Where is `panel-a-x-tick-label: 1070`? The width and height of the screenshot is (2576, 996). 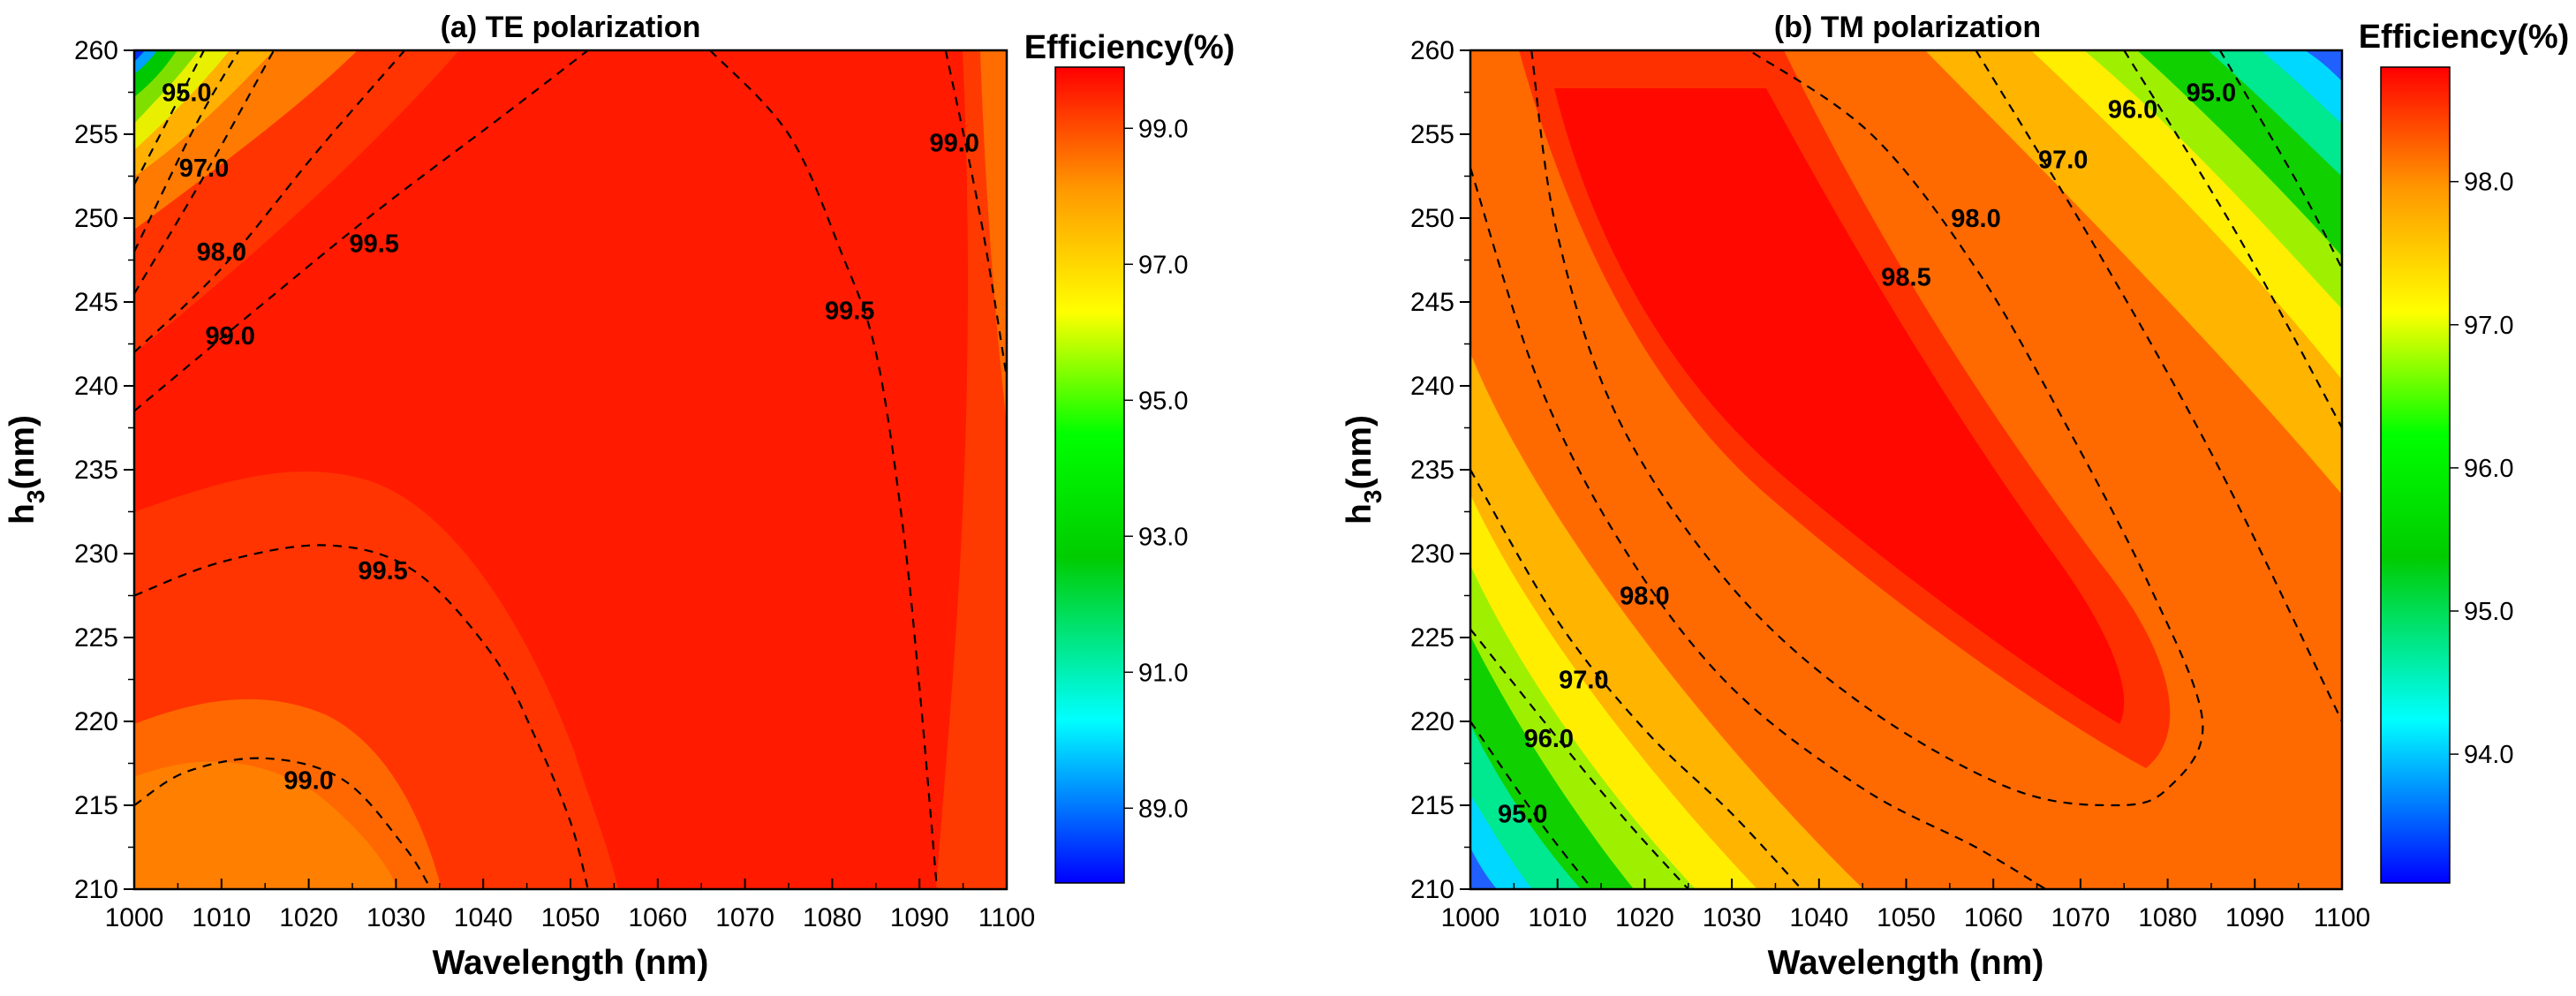
panel-a-x-tick-label: 1070 is located at coordinates (744, 917).